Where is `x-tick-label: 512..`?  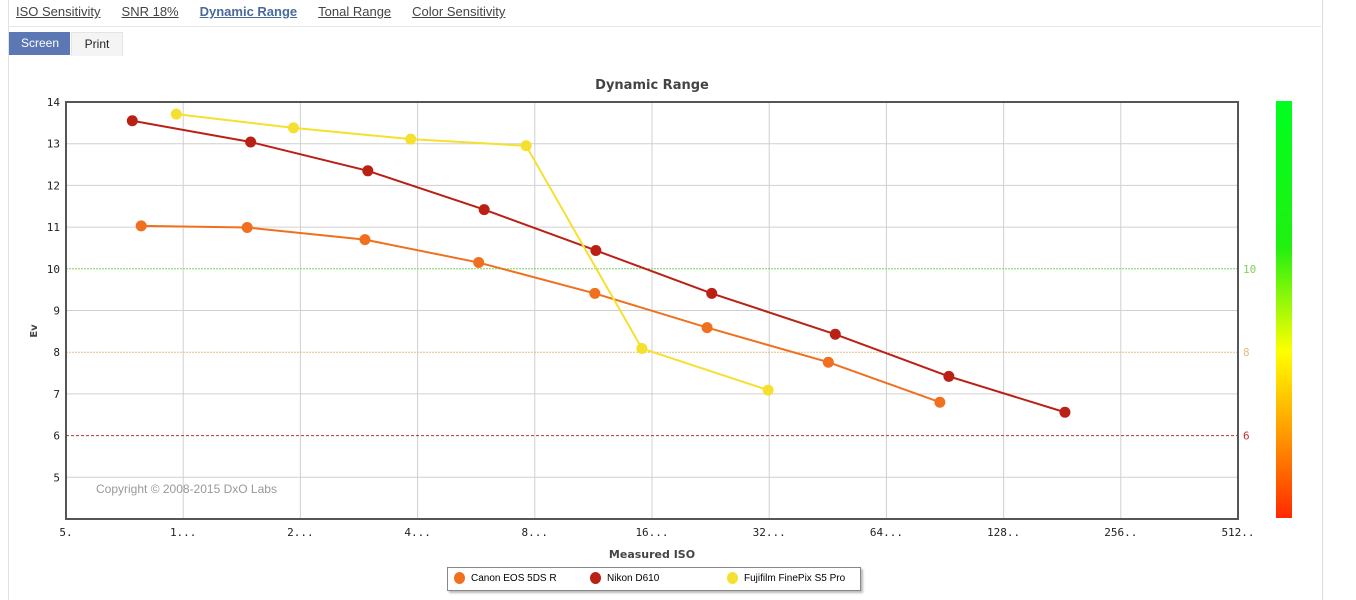 x-tick-label: 512.. is located at coordinates (1237, 532).